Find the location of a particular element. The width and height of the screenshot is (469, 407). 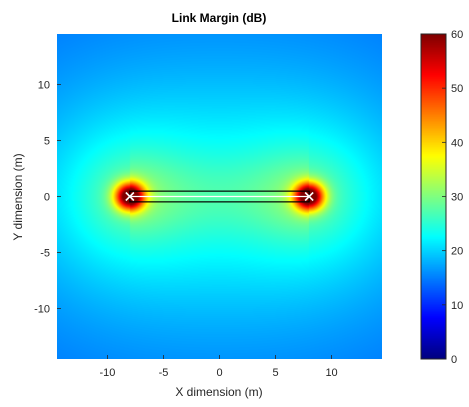

colorbar-tick-label: 60 is located at coordinates (457, 35).